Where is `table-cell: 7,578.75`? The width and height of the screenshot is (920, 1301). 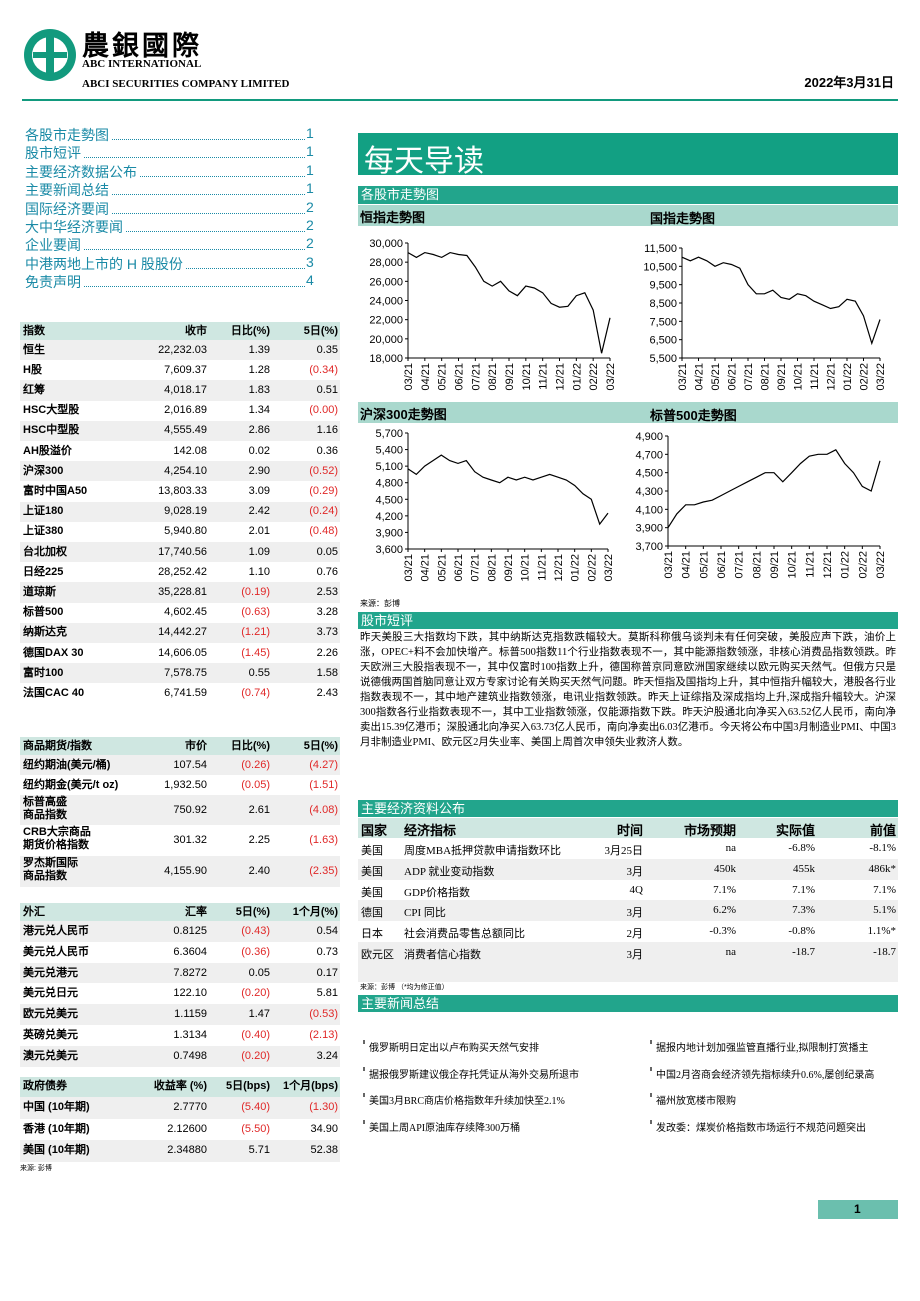
table-cell: 7,578.75 is located at coordinates (185, 672).